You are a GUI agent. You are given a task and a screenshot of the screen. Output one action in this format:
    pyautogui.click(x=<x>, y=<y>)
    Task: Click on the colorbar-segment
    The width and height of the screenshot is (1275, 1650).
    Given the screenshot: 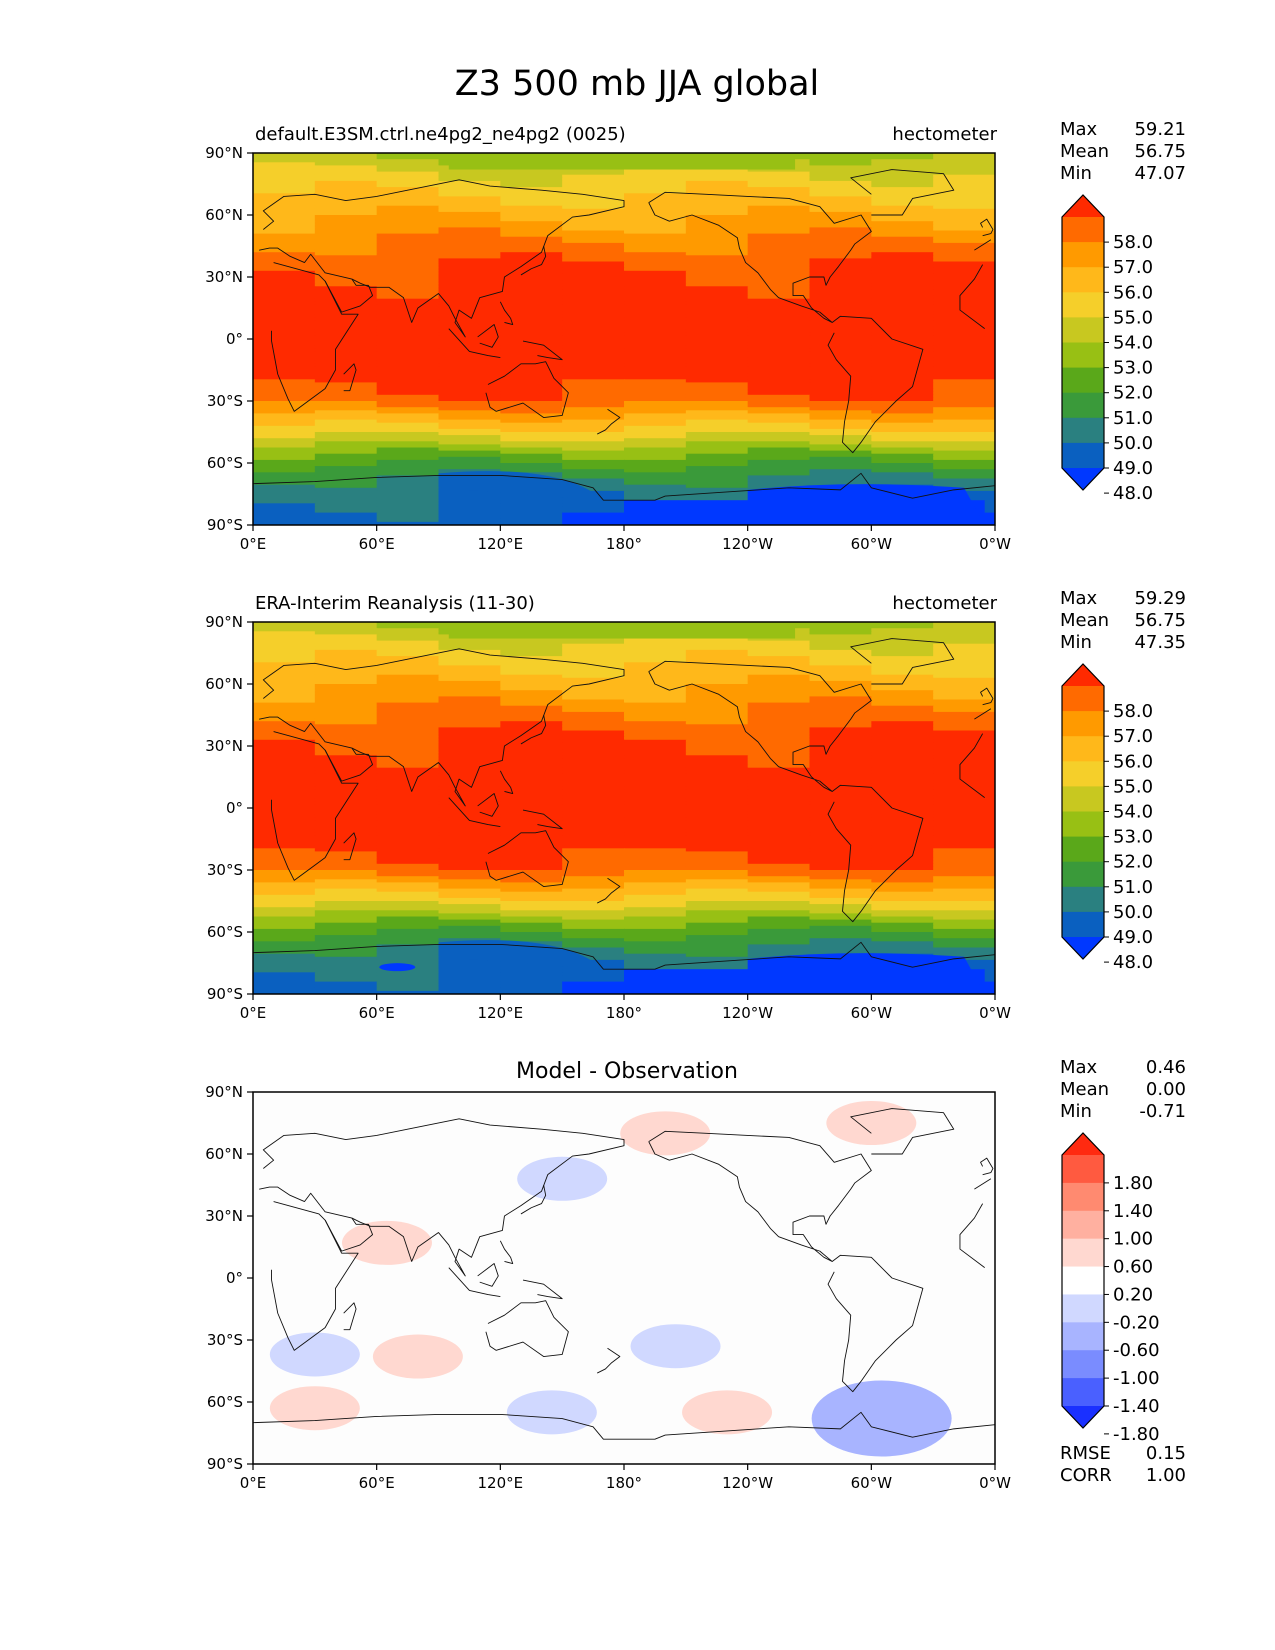 What is the action you would take?
    pyautogui.click(x=1083, y=924)
    